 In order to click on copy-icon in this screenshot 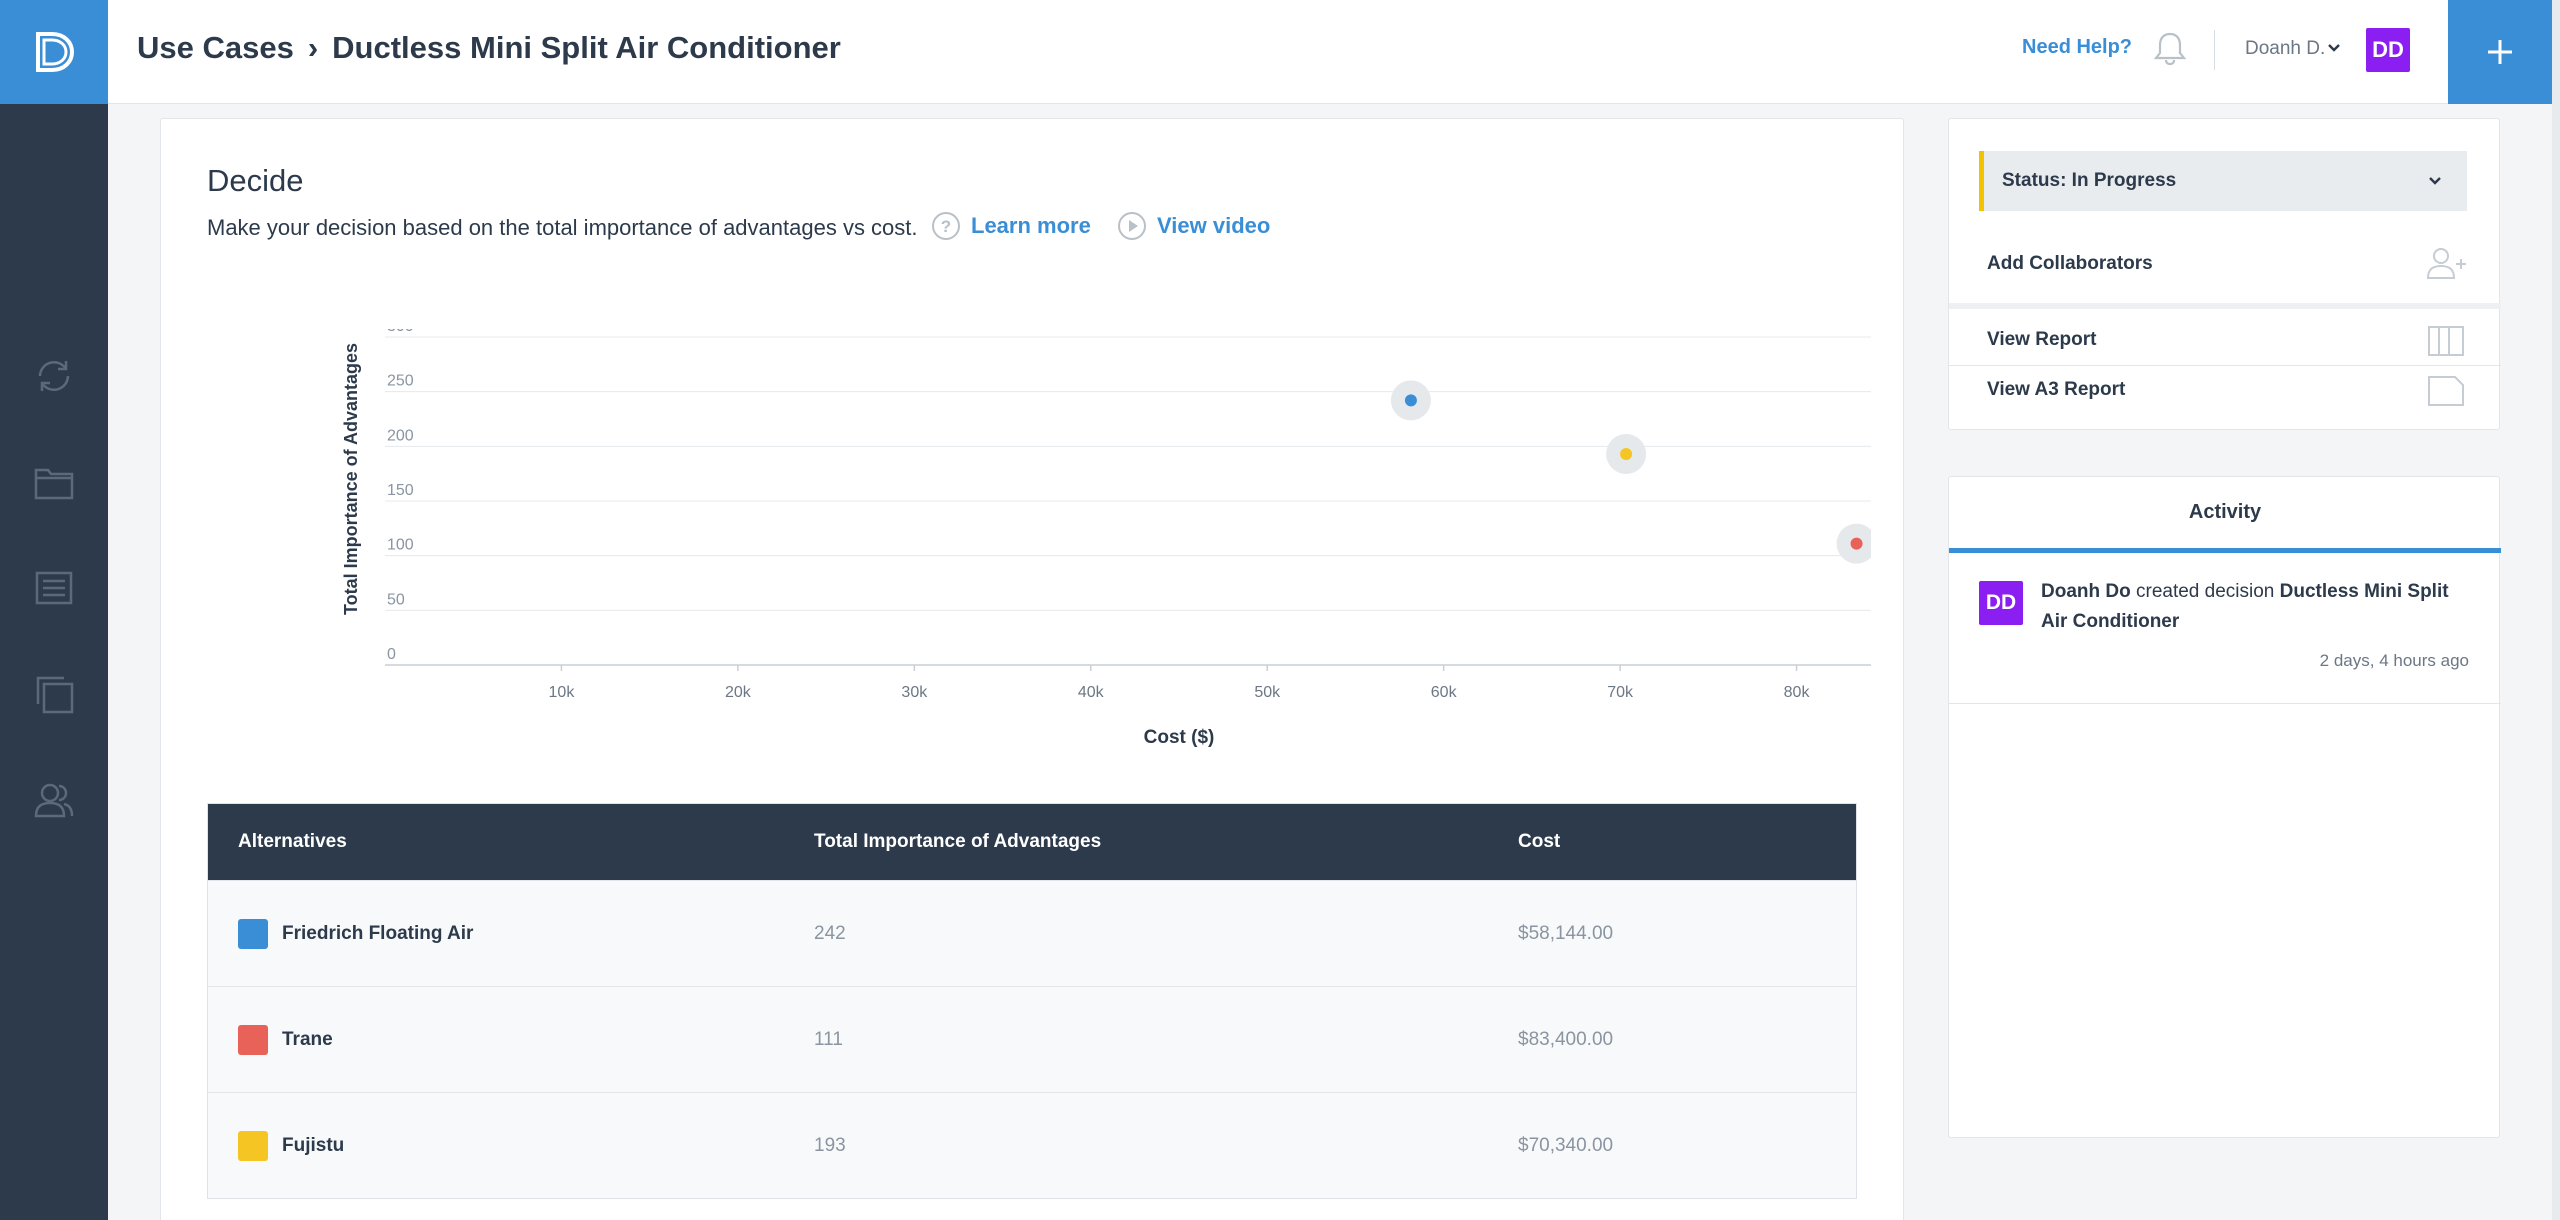, I will do `click(54, 694)`.